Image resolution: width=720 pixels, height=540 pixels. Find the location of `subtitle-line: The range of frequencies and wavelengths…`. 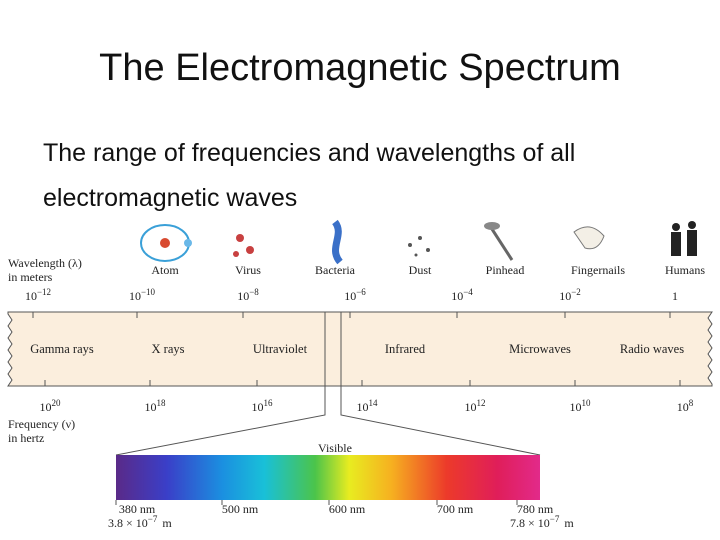

subtitle-line: The range of frequencies and wavelengths… is located at coordinates (309, 153).